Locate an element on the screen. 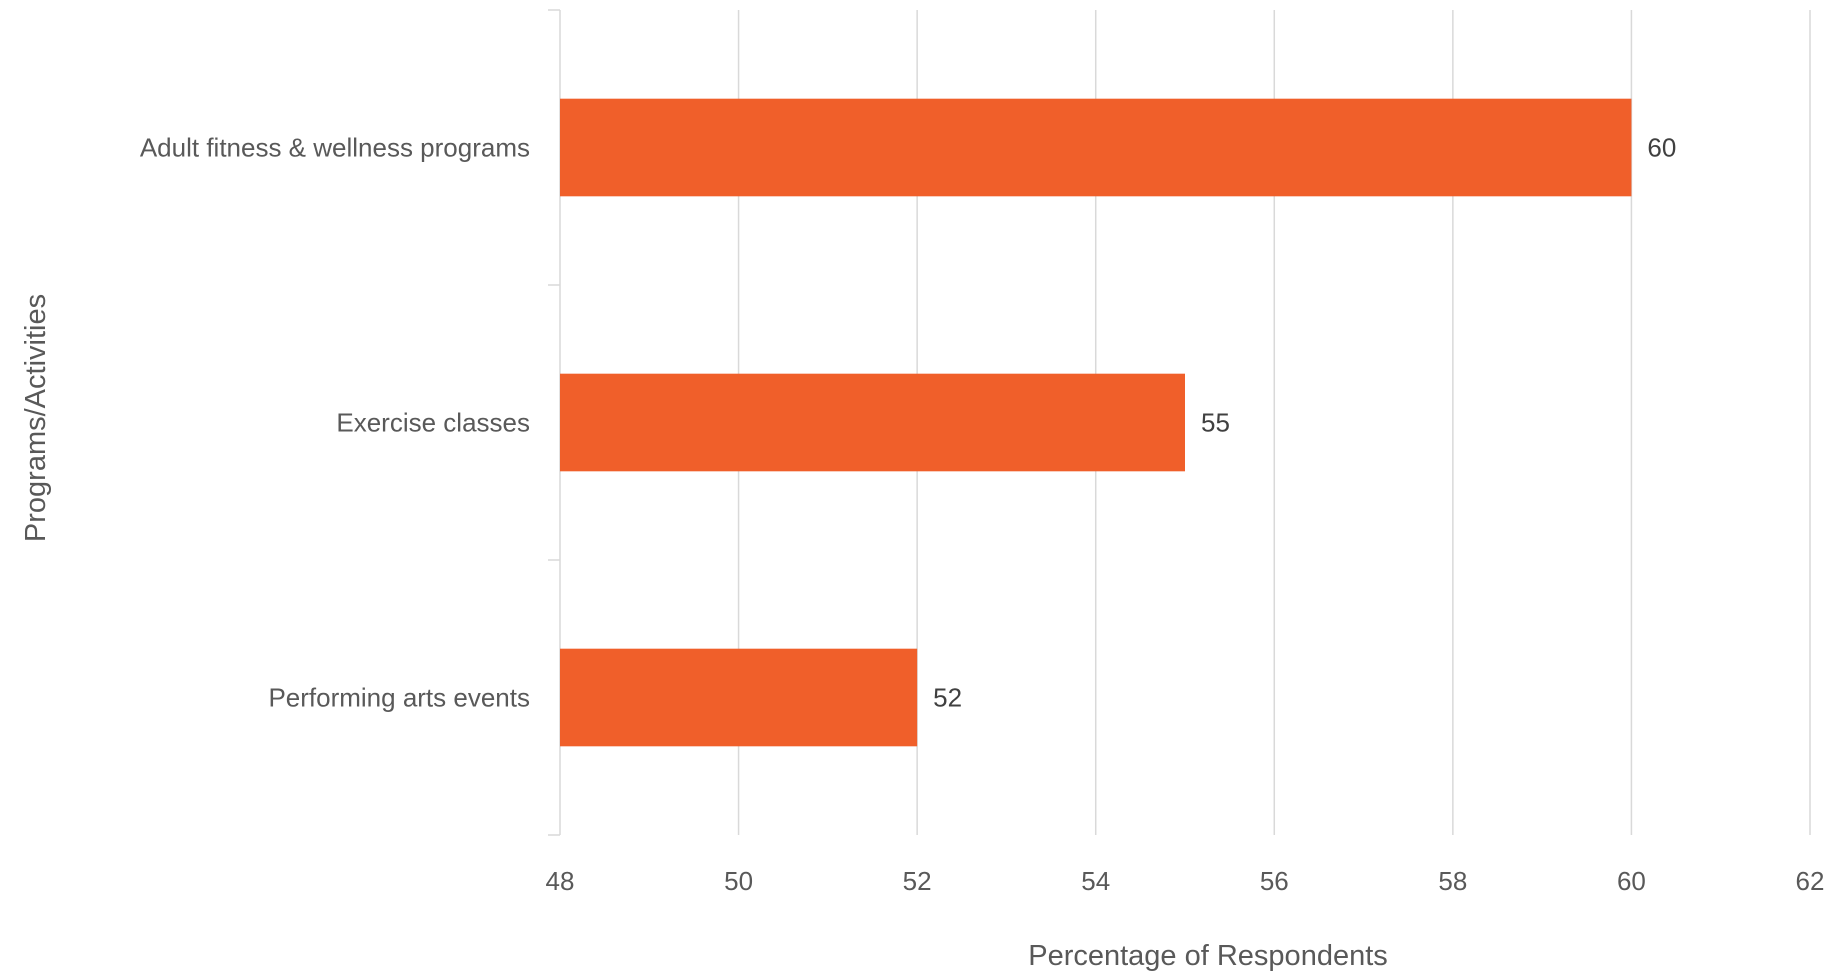  x-tick-label: 52 is located at coordinates (917, 881).